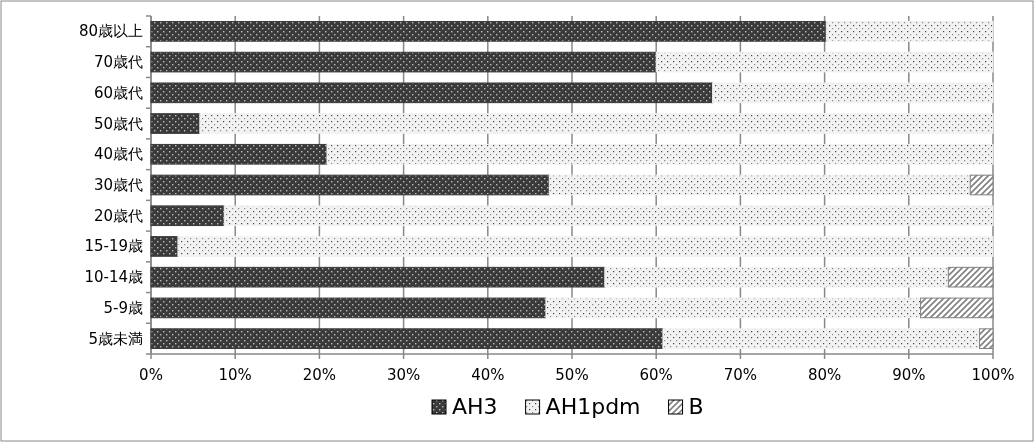  What do you see at coordinates (475, 406) in the screenshot?
I see `legend-label: AH3` at bounding box center [475, 406].